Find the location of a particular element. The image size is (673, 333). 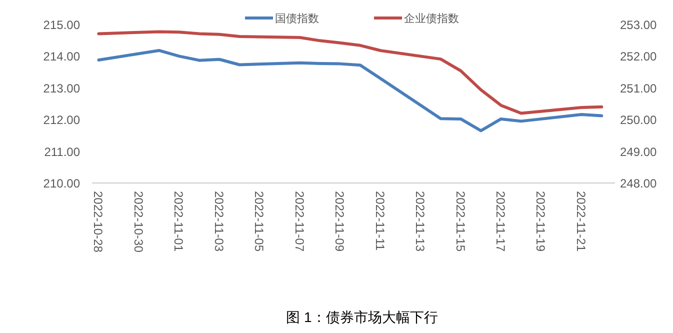

x-tick-label: 2022-11-09 is located at coordinates (339, 221).